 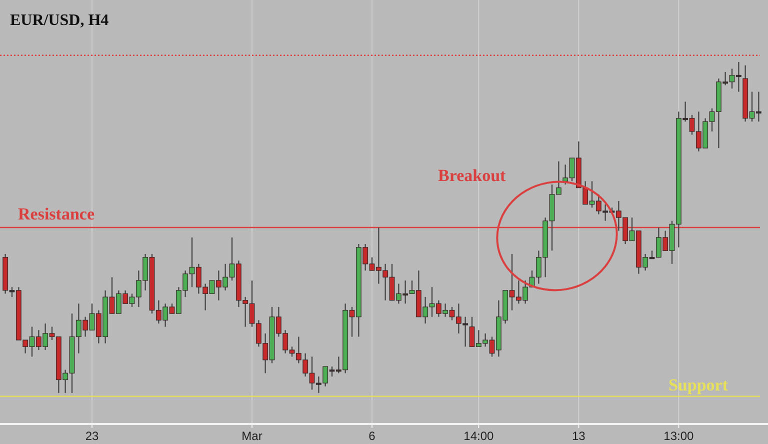 I want to click on x-tick-label: 14:00, so click(x=479, y=436).